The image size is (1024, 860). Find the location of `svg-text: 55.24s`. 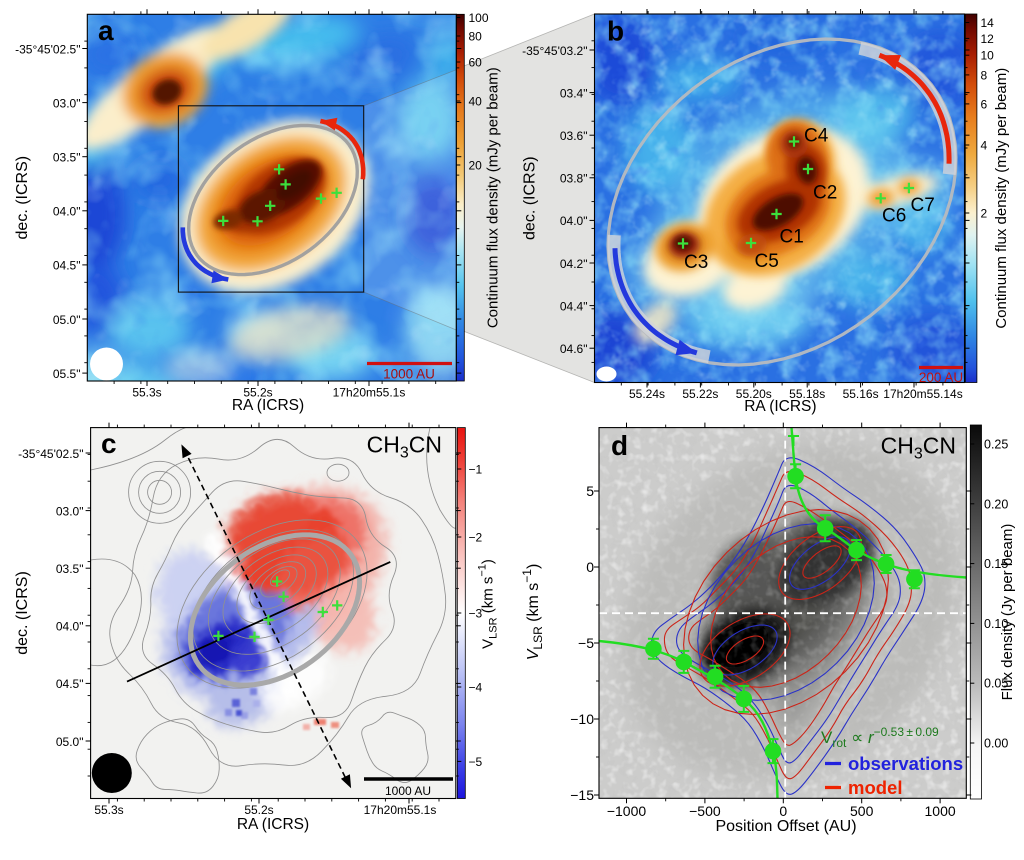

svg-text: 55.24s is located at coordinates (647, 394).